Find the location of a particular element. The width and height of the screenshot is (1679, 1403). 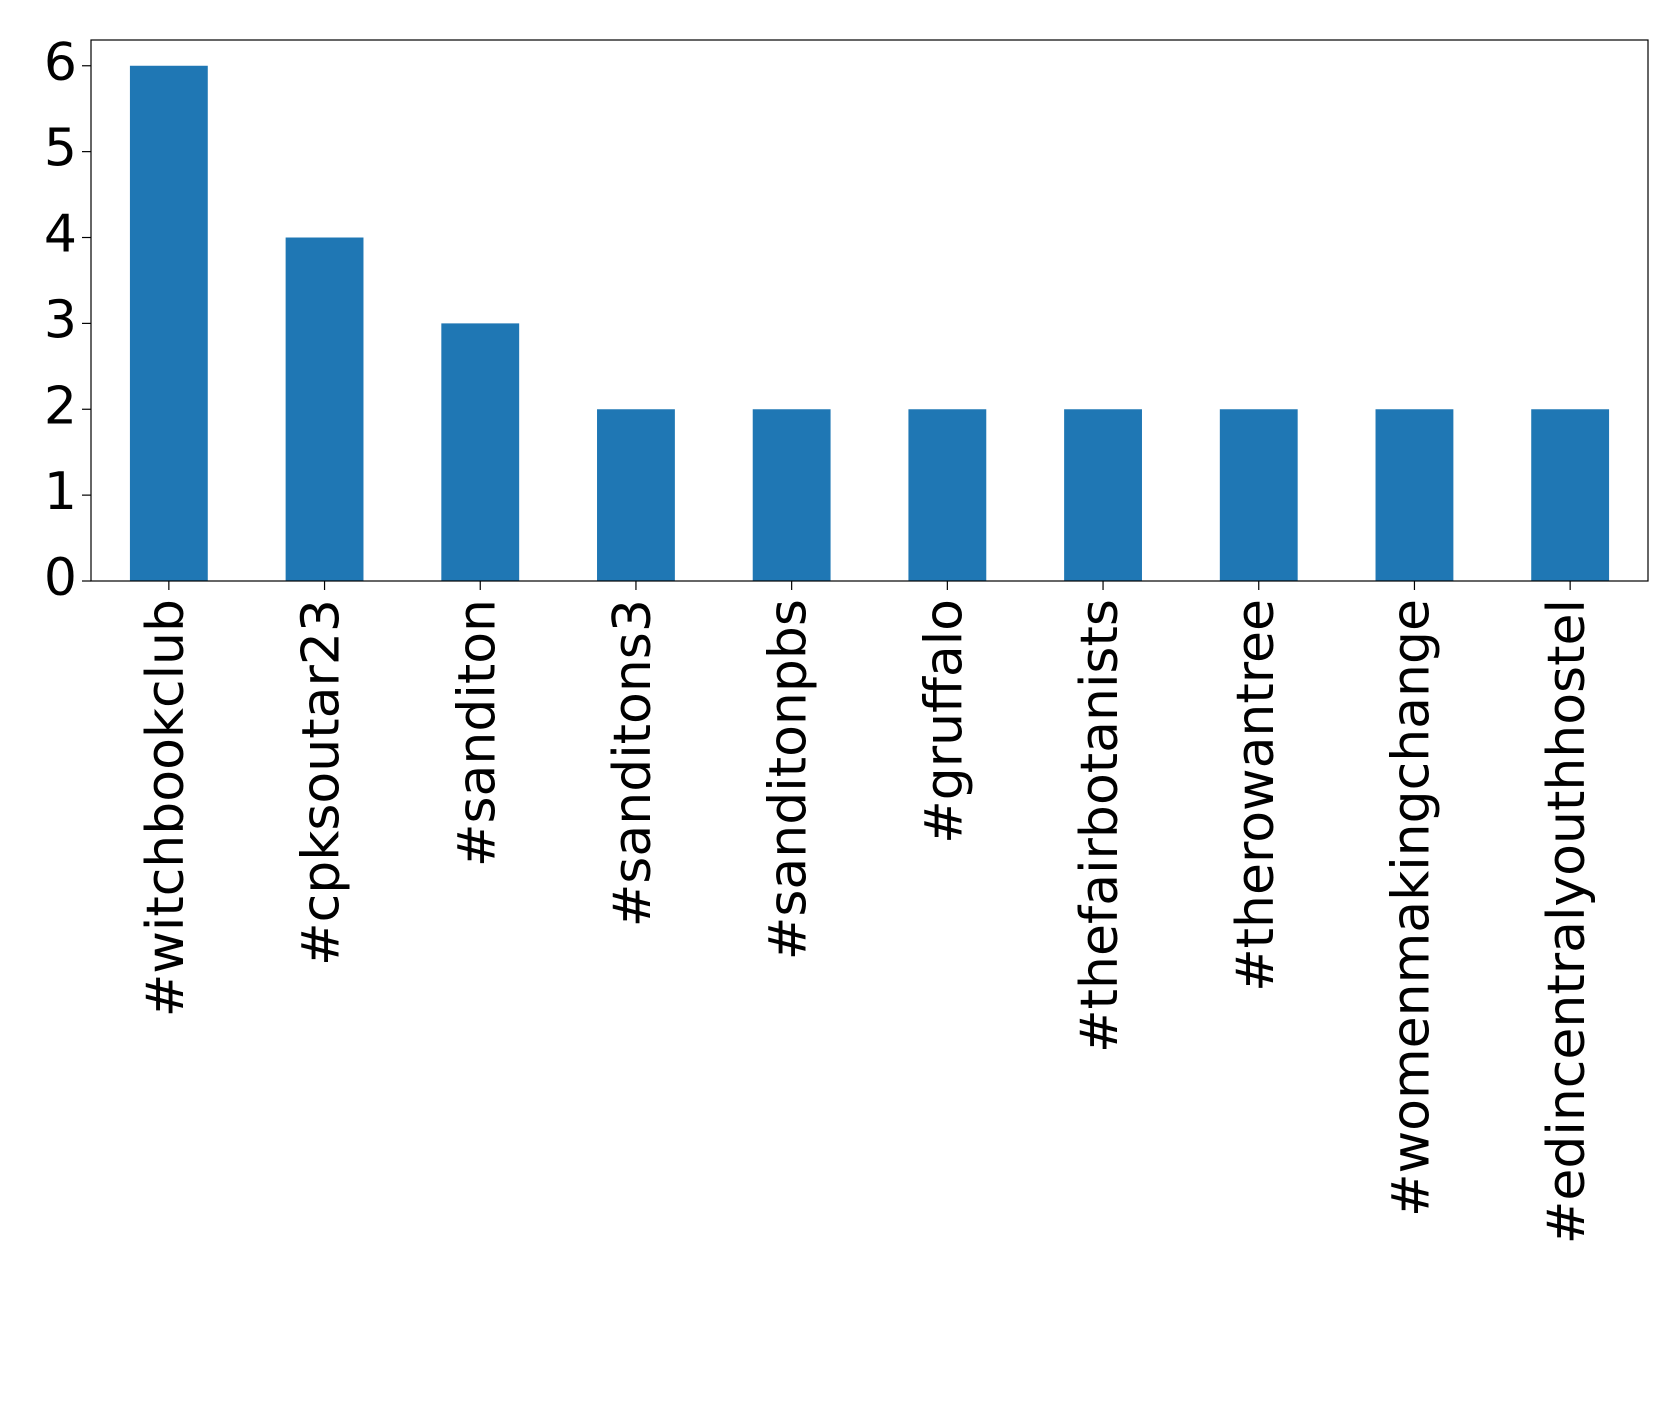

y-tick-label: 6 is located at coordinates (60, 63).